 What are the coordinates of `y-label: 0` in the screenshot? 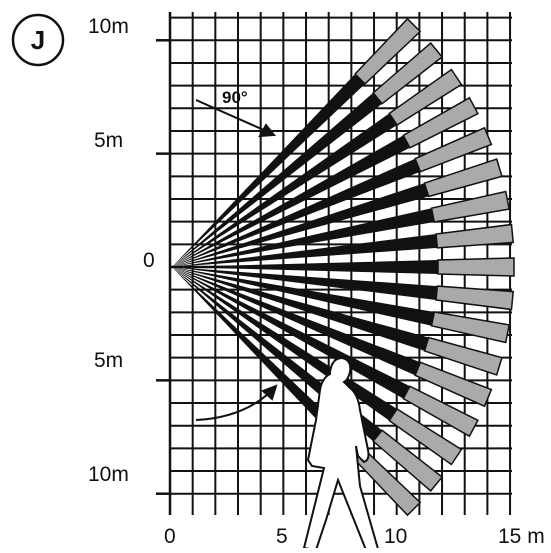 It's located at (149, 260).